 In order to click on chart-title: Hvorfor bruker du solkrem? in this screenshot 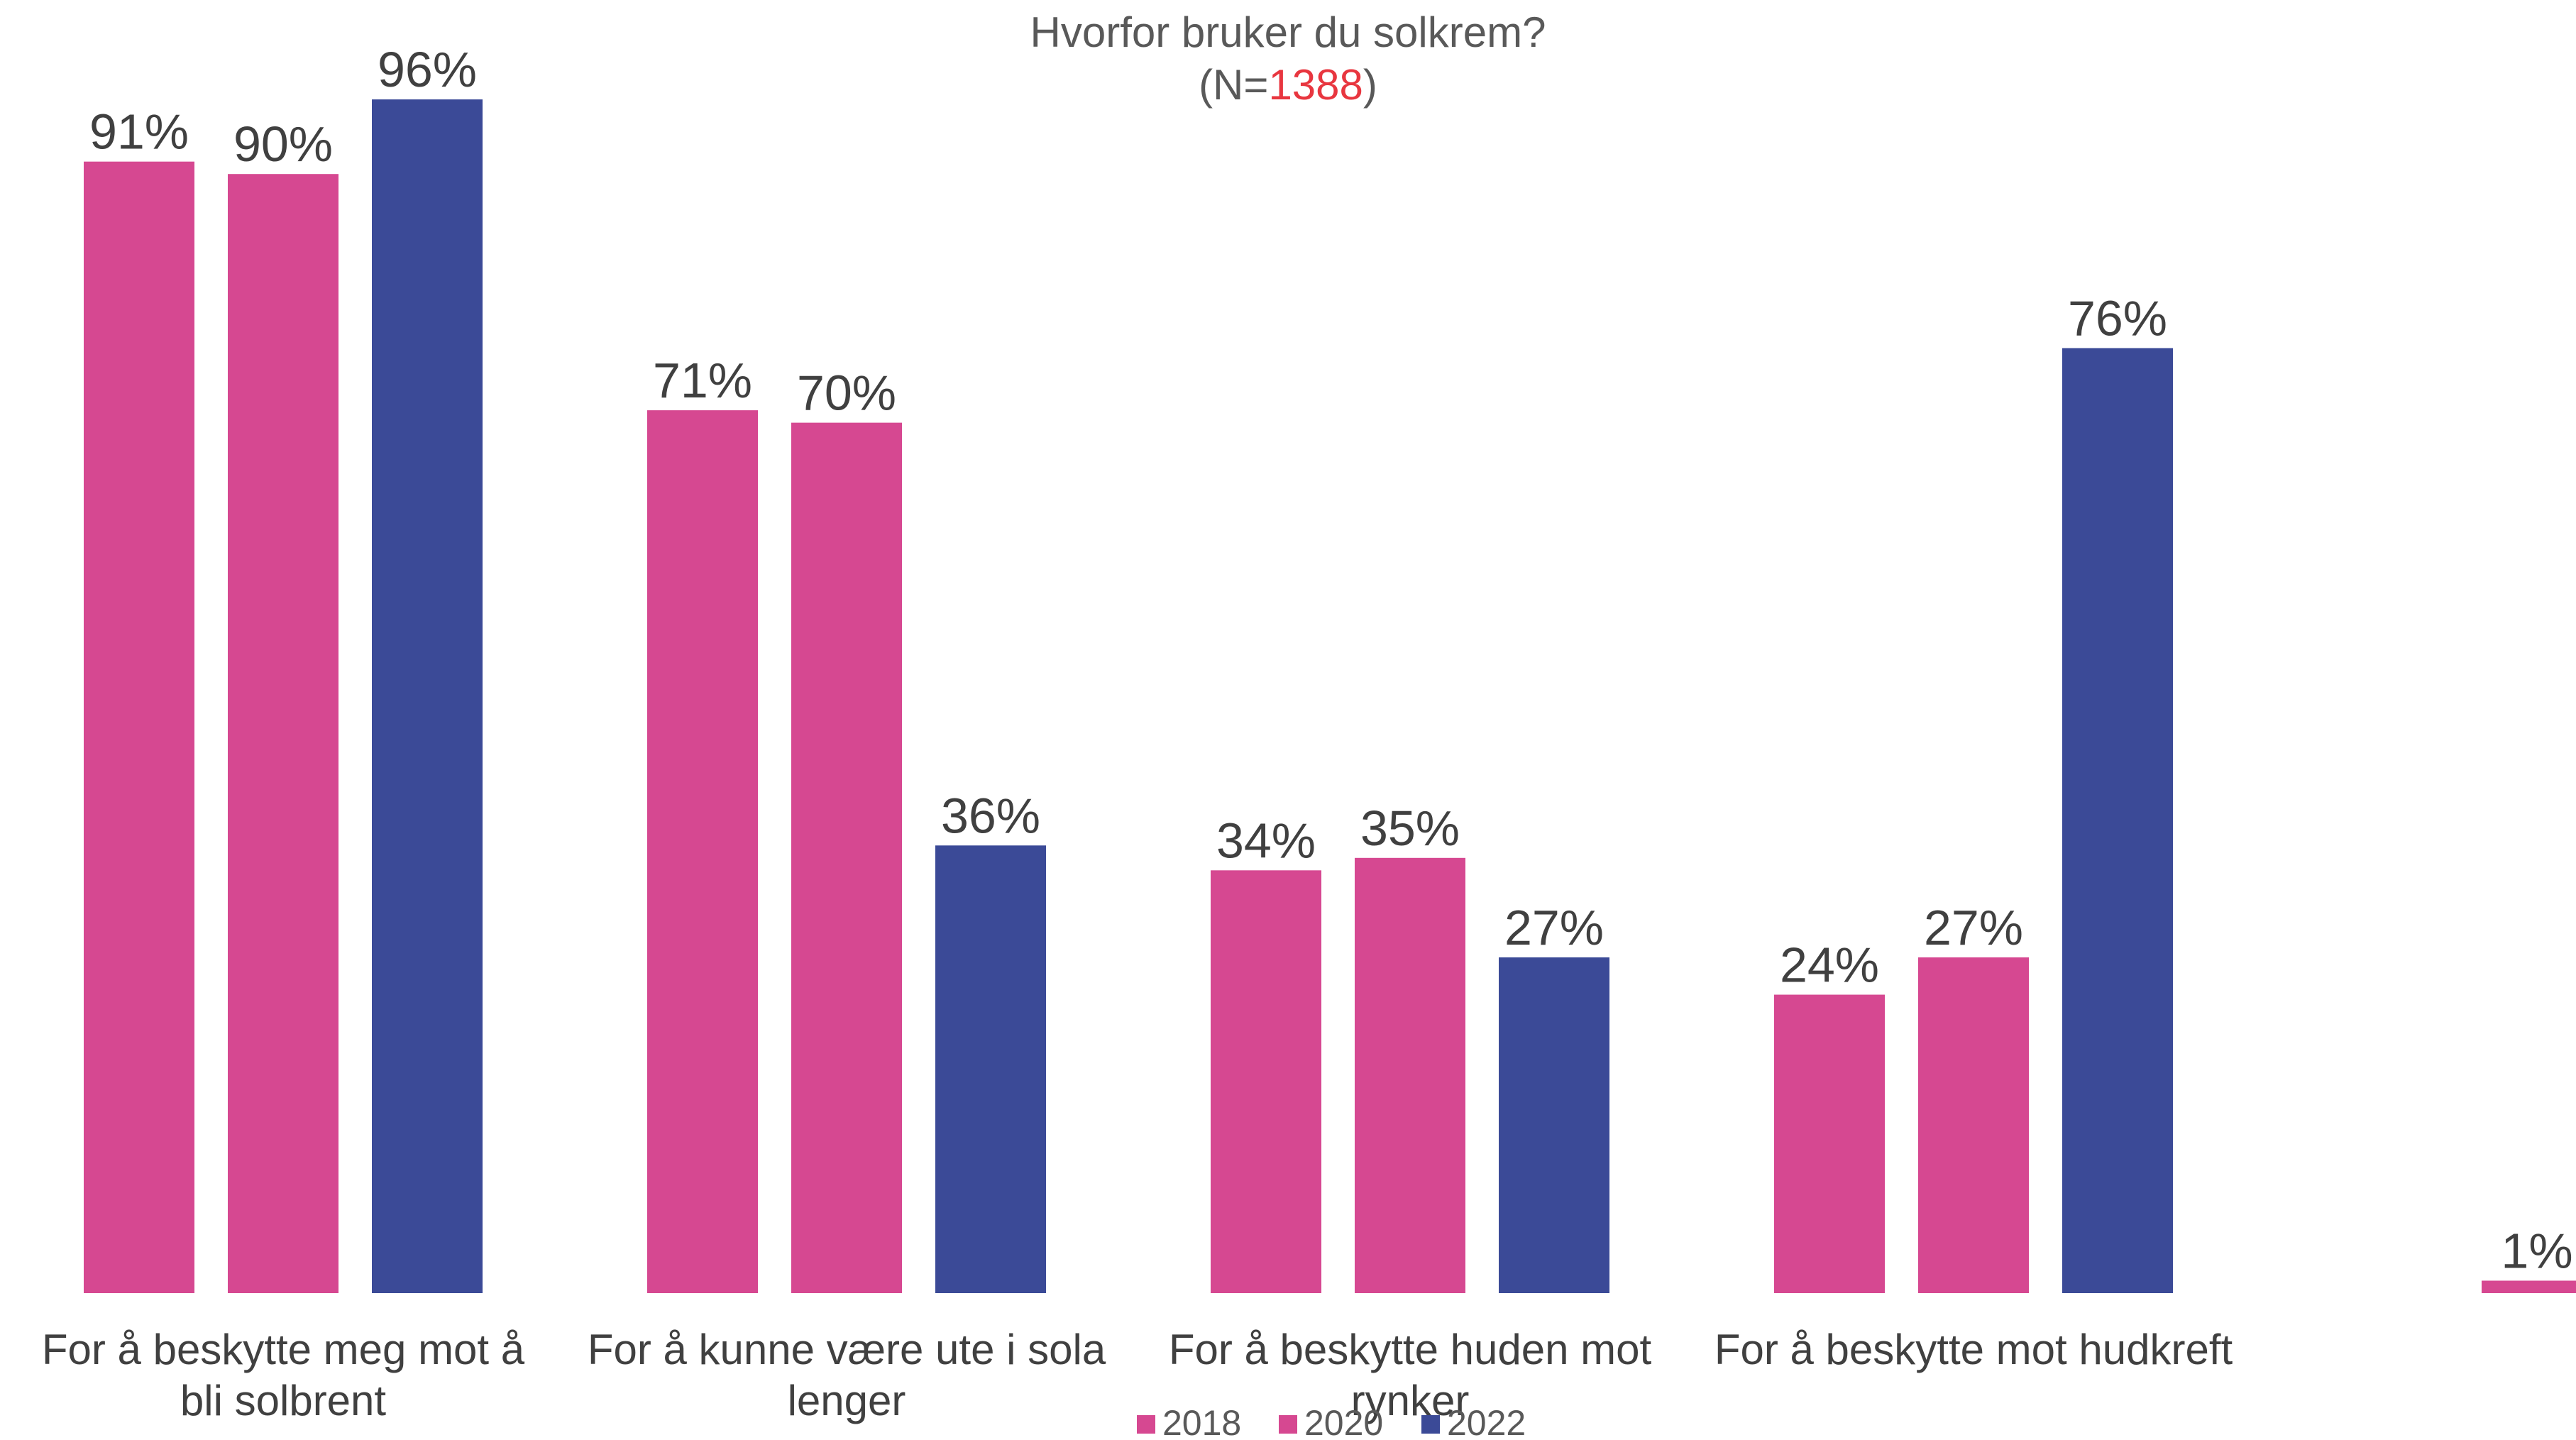, I will do `click(1288, 32)`.